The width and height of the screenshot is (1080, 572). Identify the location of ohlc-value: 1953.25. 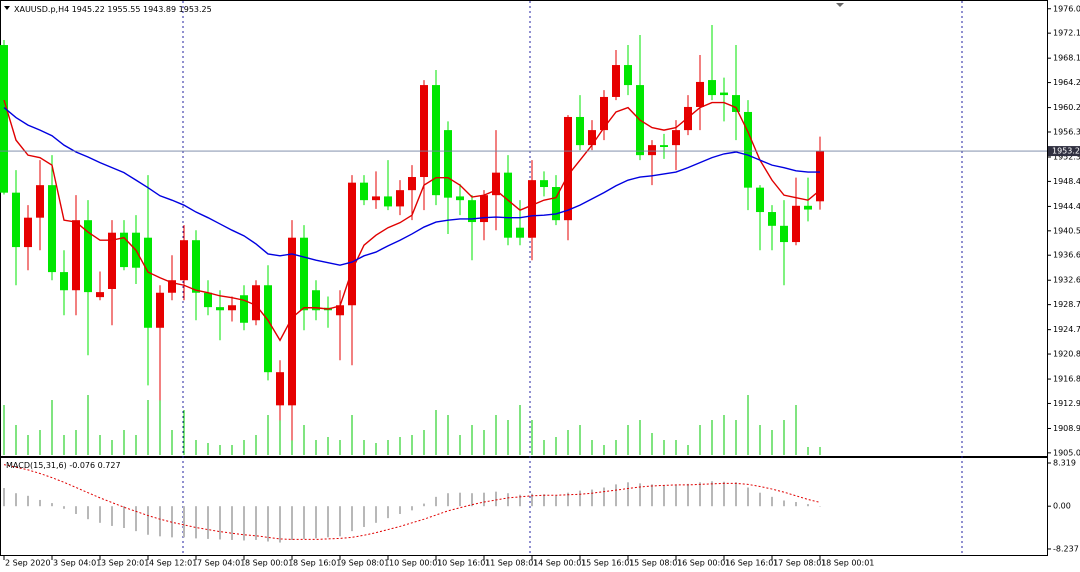
(195, 9).